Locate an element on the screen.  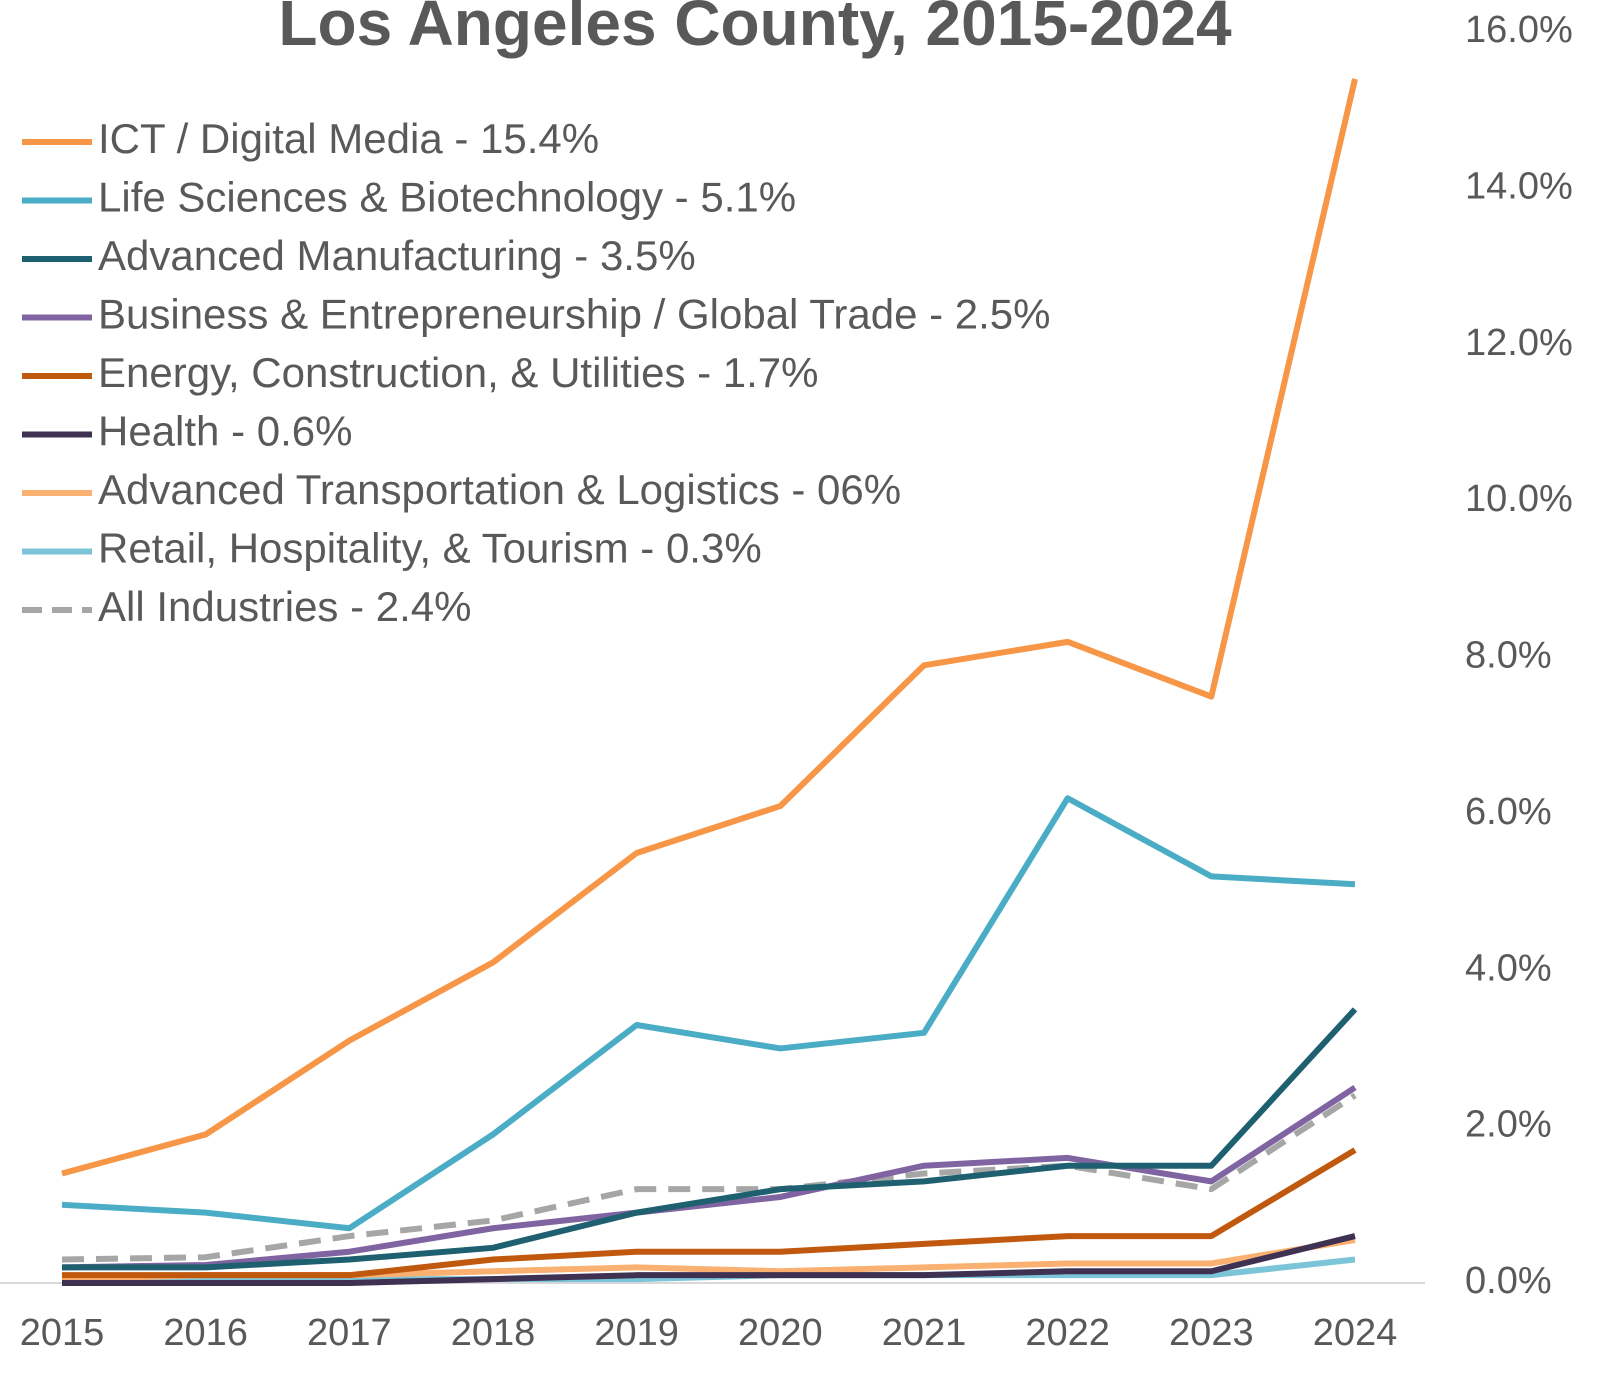
x-tick-label: 2016 is located at coordinates (205, 1333).